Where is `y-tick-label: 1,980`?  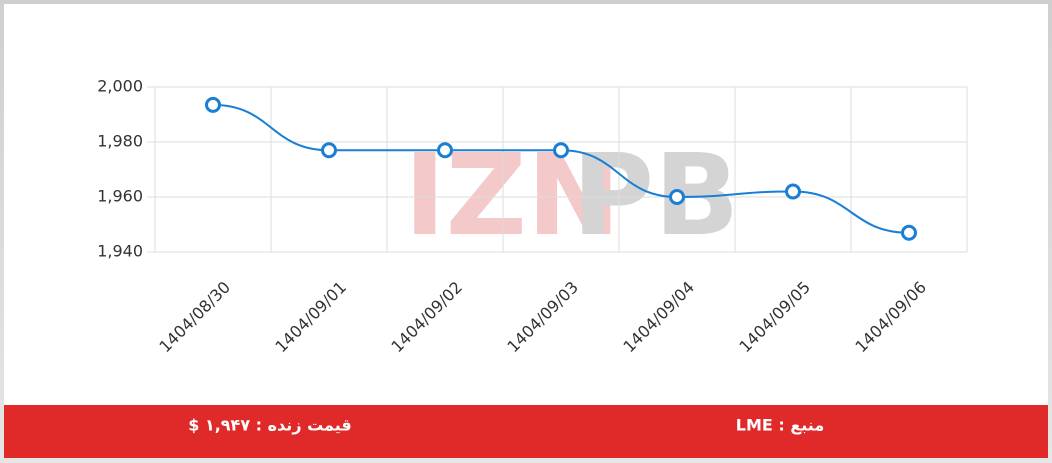 y-tick-label: 1,980 is located at coordinates (120, 141).